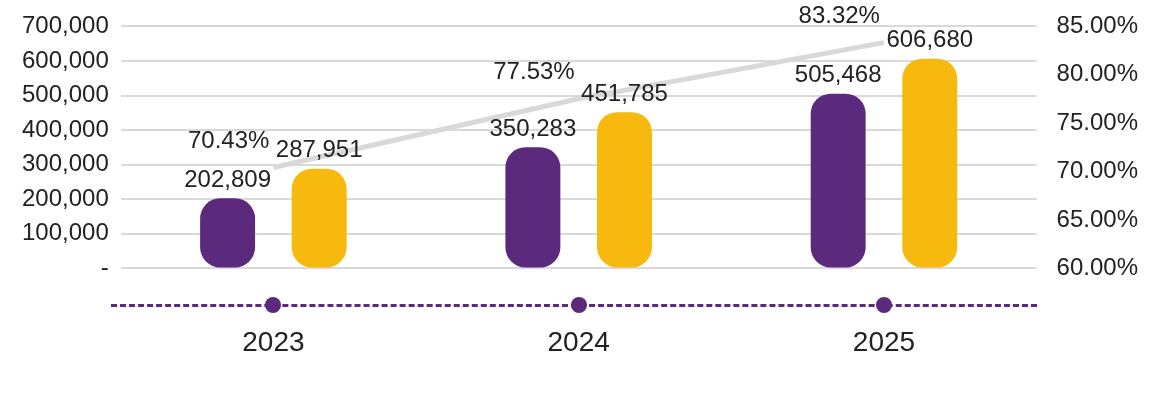  I want to click on y2-tick-label: 70.00%, so click(1097, 170).